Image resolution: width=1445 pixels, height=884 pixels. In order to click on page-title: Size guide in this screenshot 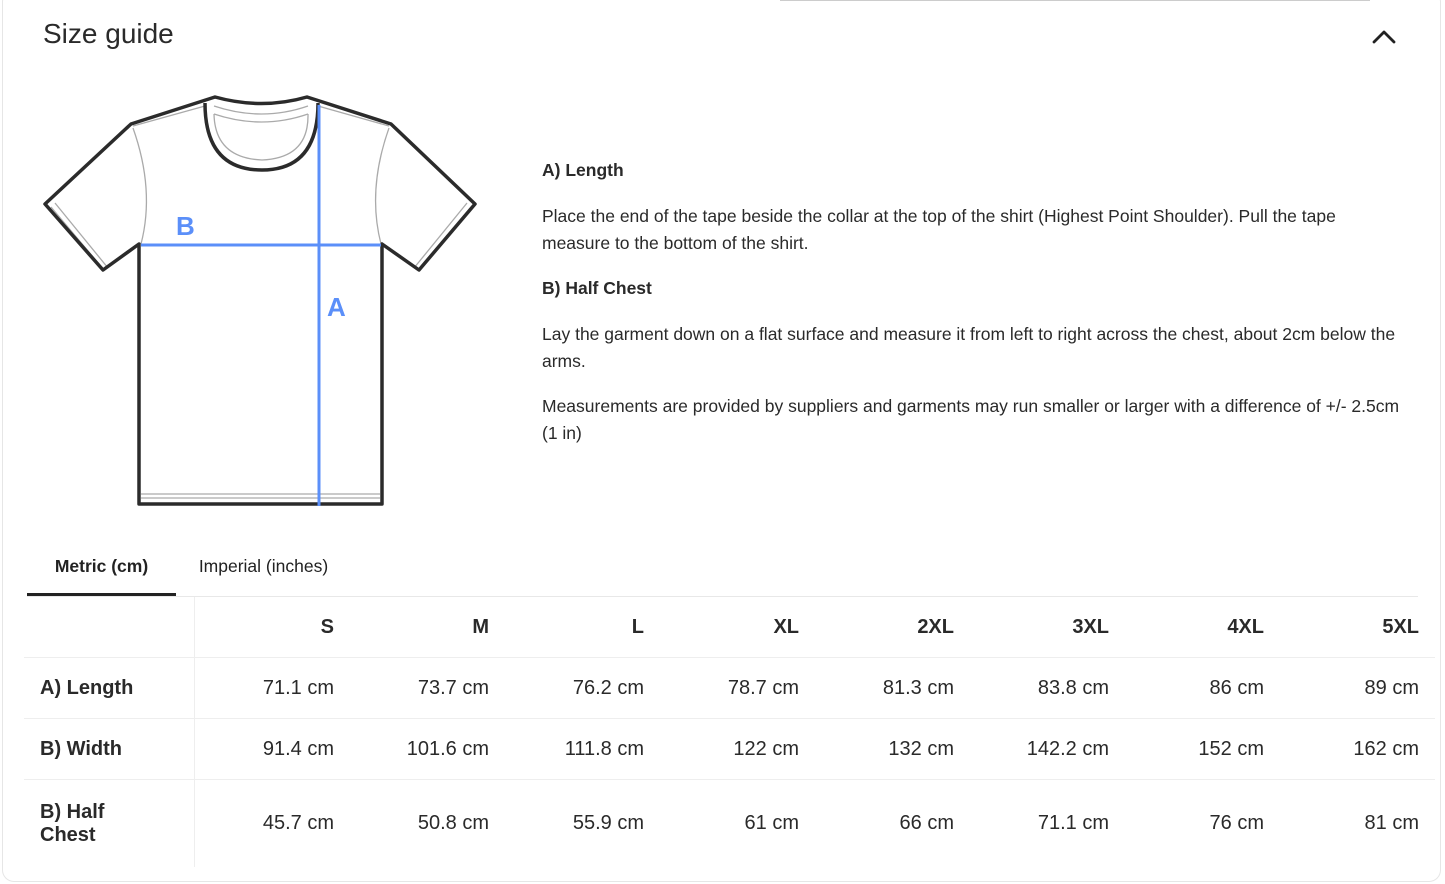, I will do `click(108, 33)`.